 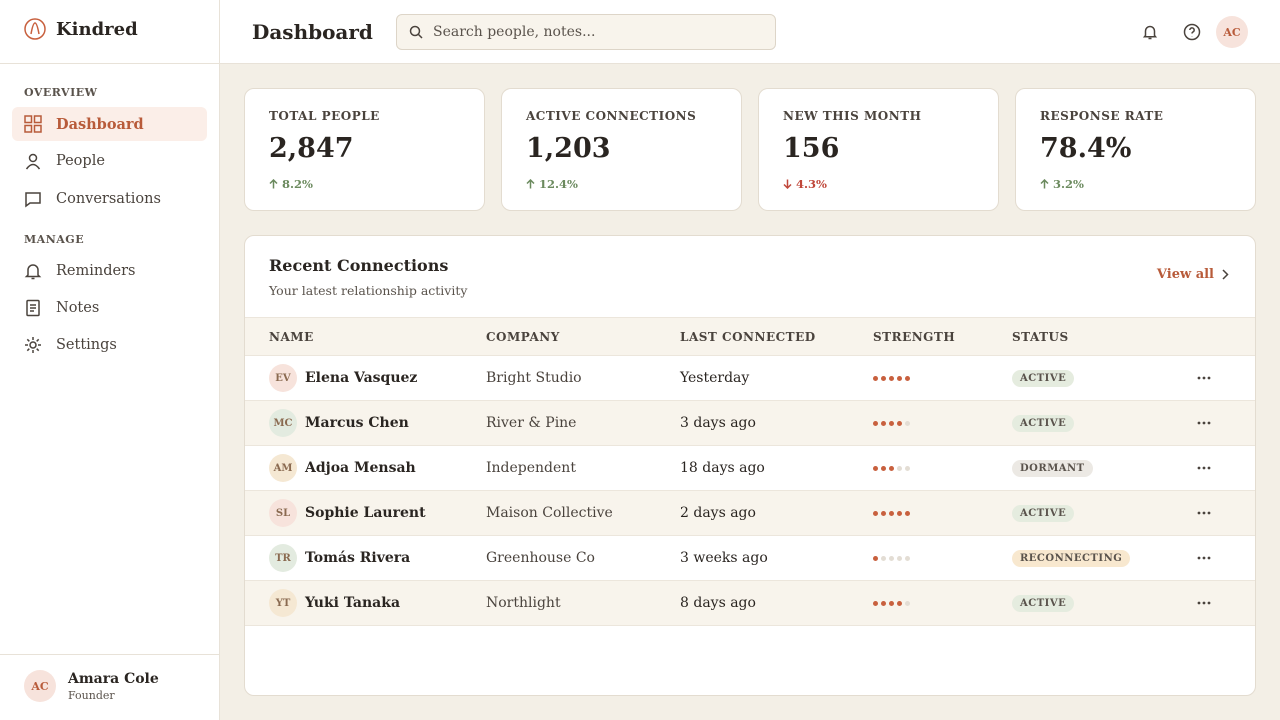 What do you see at coordinates (718, 423) in the screenshot?
I see `last-connected: 3 days ago` at bounding box center [718, 423].